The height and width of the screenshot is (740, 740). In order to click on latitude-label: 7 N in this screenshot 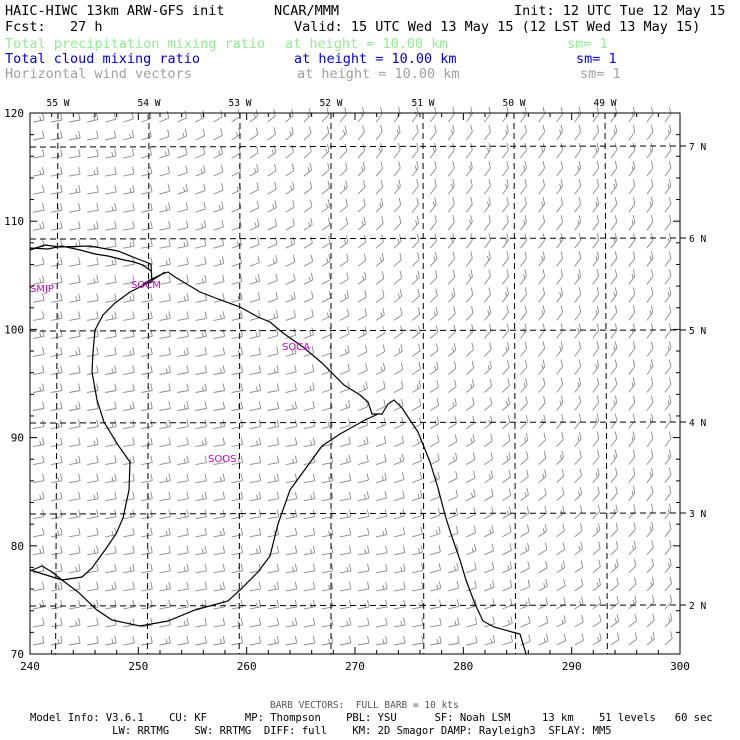, I will do `click(697, 147)`.